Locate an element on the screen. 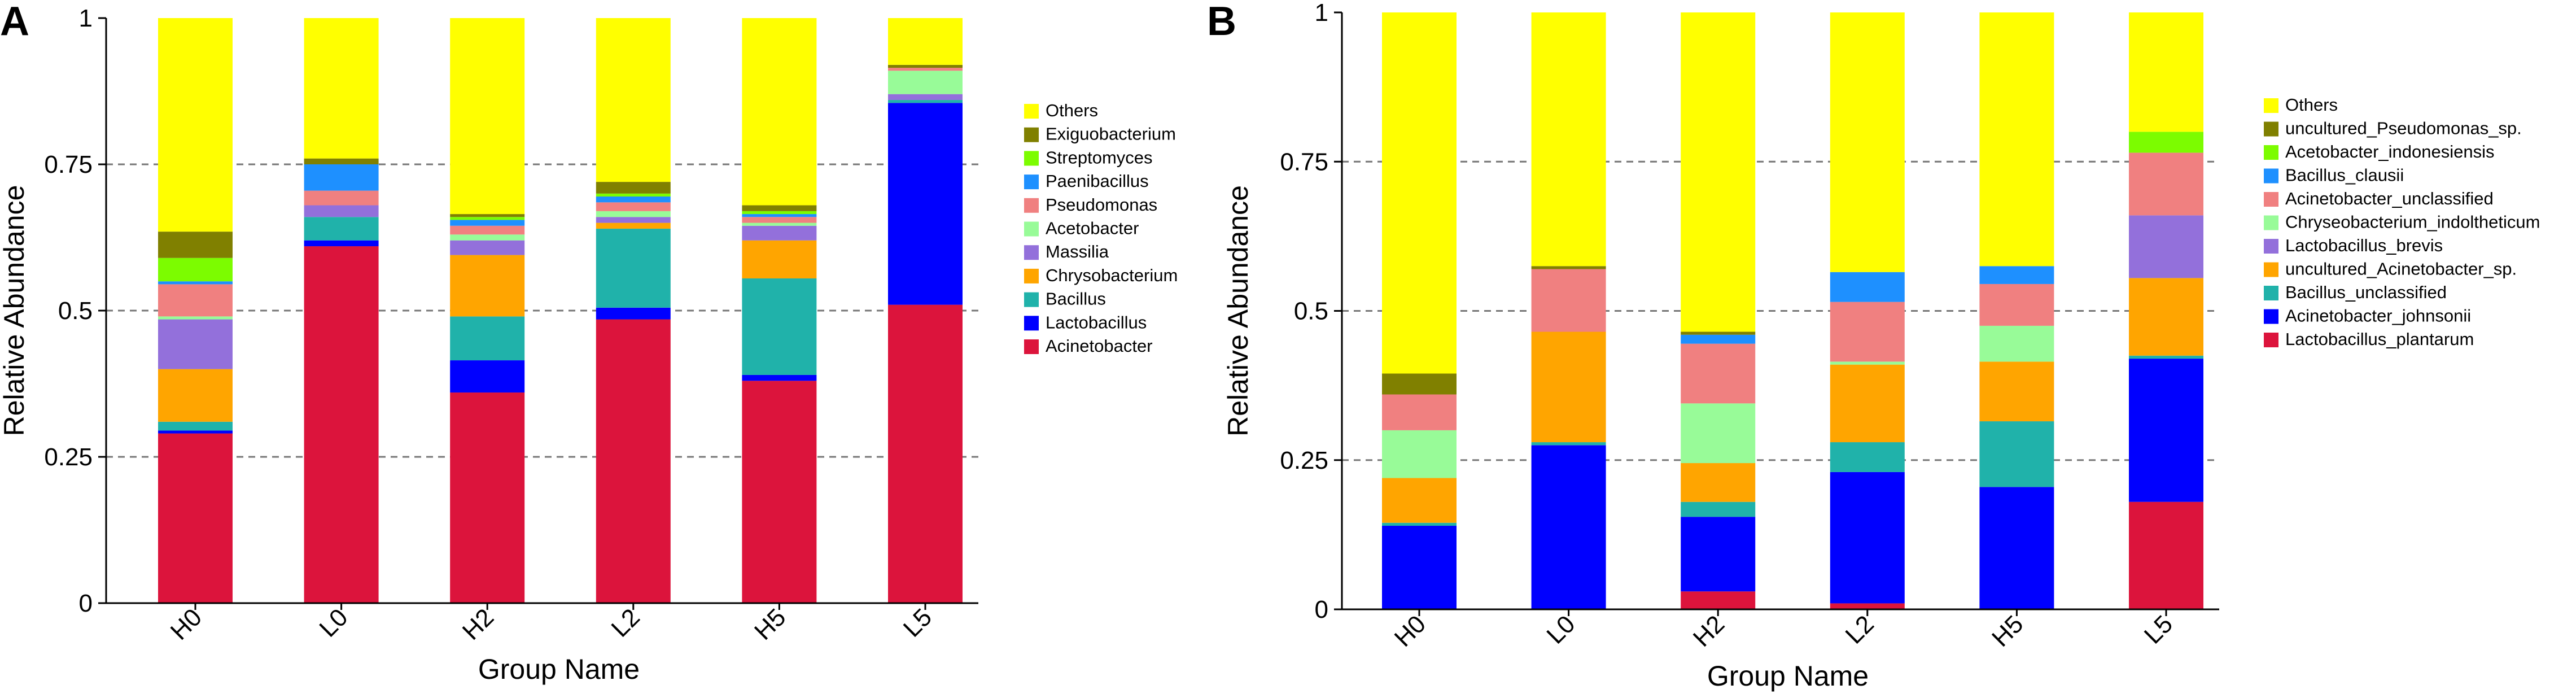  y-tick-label: 0.75 is located at coordinates (68, 164).